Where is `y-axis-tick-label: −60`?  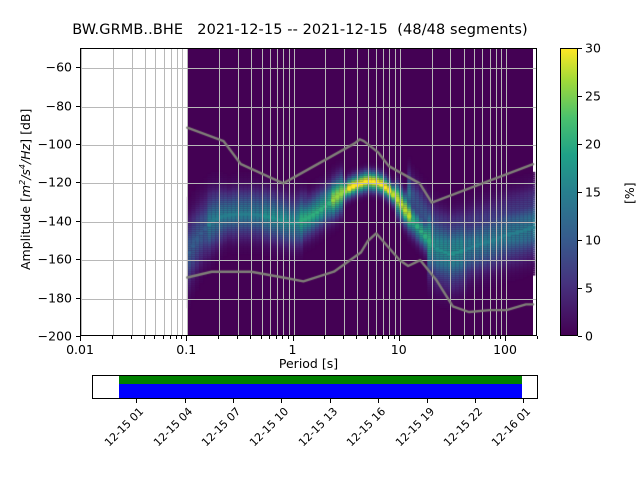 y-axis-tick-label: −60 is located at coordinates (58, 67).